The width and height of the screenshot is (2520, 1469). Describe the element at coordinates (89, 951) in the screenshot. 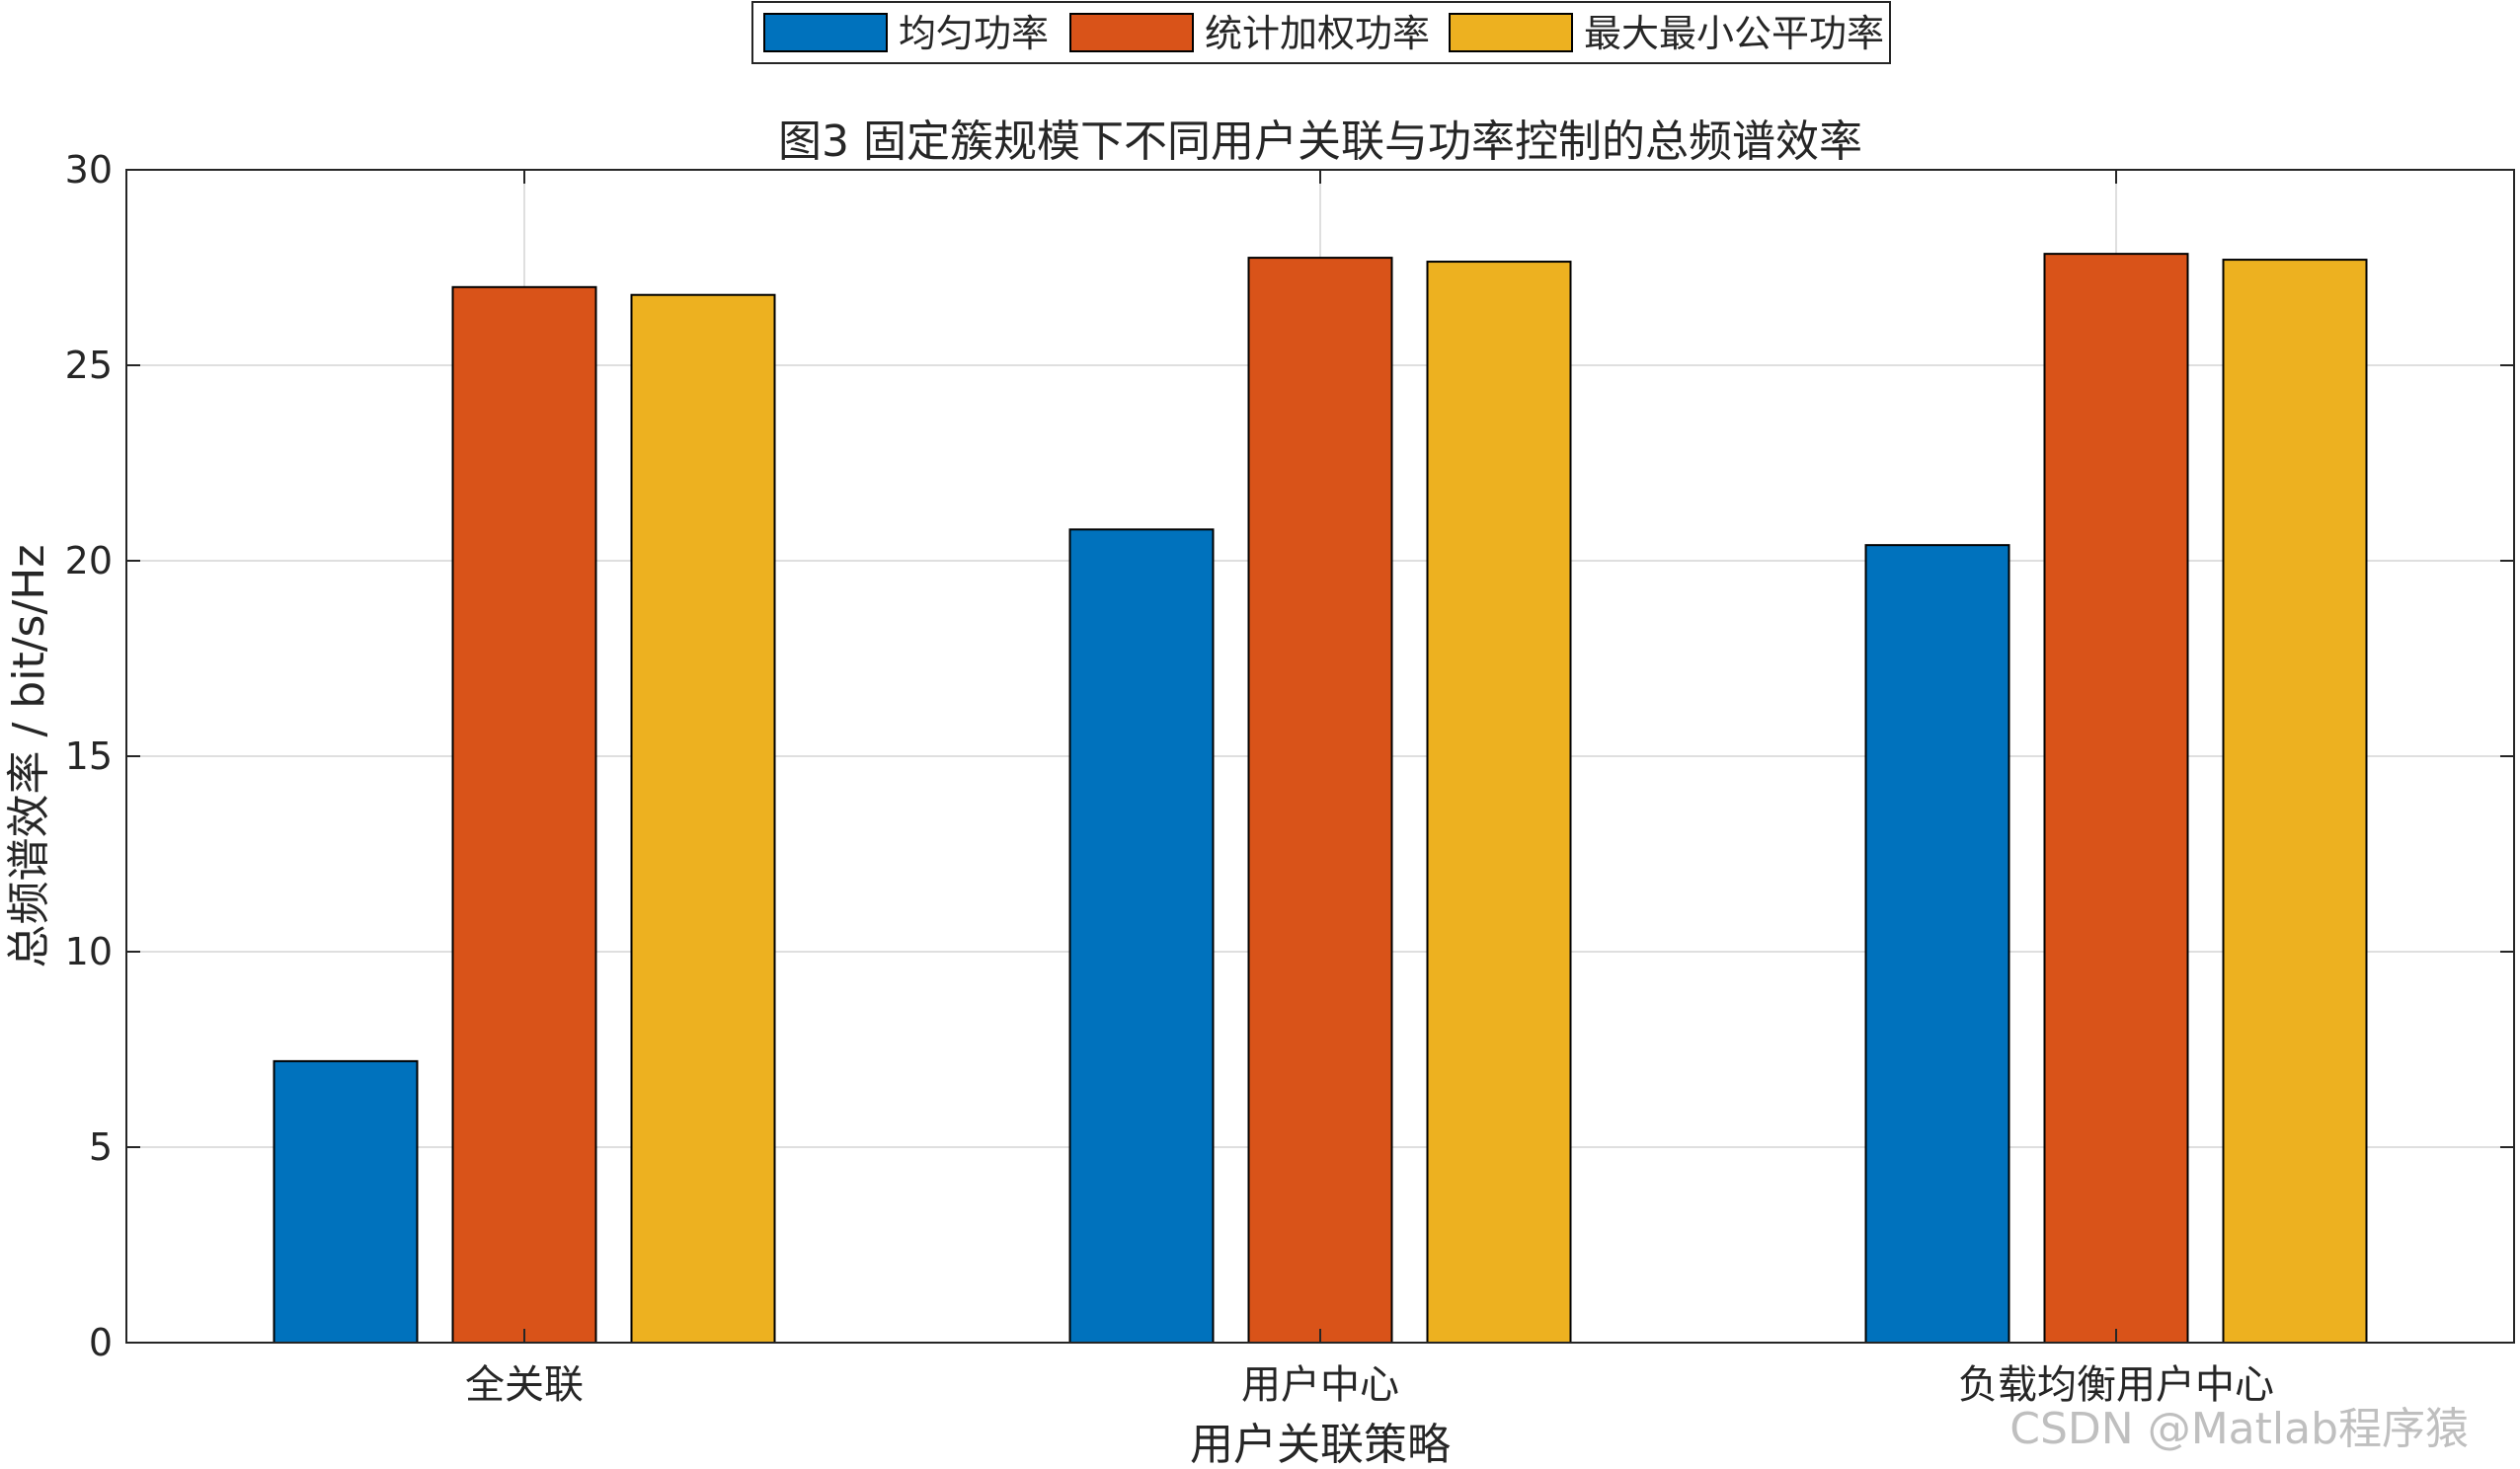

I see `y-tick-label: 10` at that location.